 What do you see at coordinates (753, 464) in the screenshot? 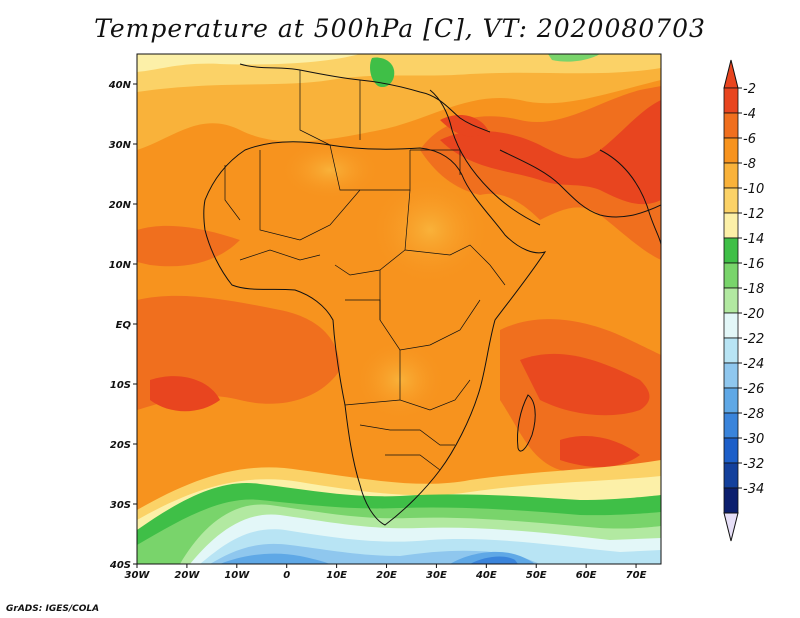
I see `colorbar-level-label: -32` at bounding box center [753, 464].